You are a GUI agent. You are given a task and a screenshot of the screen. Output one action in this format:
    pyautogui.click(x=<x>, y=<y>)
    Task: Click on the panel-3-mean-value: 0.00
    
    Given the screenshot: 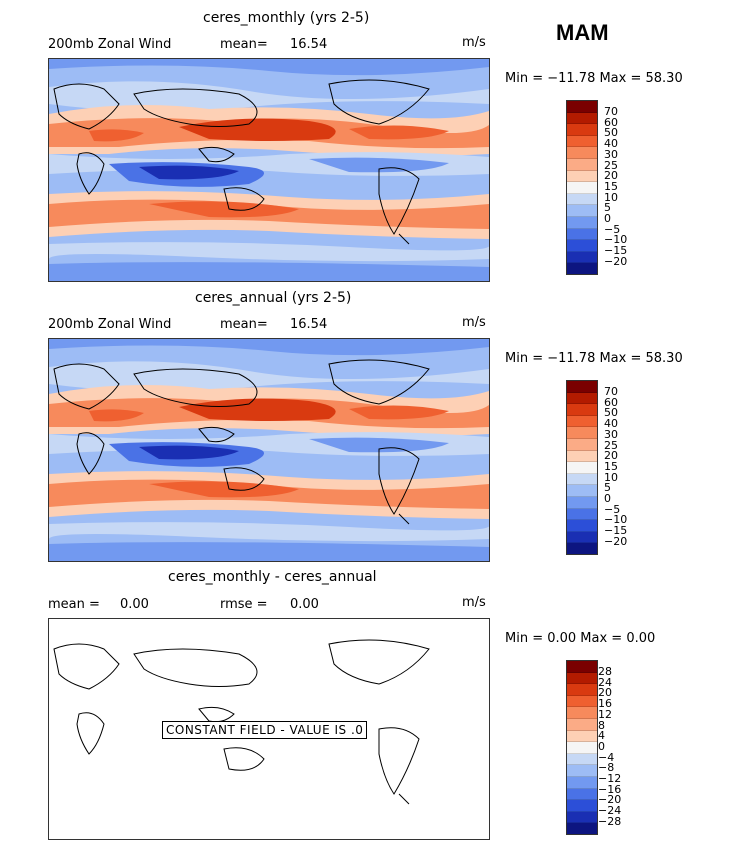 What is the action you would take?
    pyautogui.click(x=134, y=604)
    